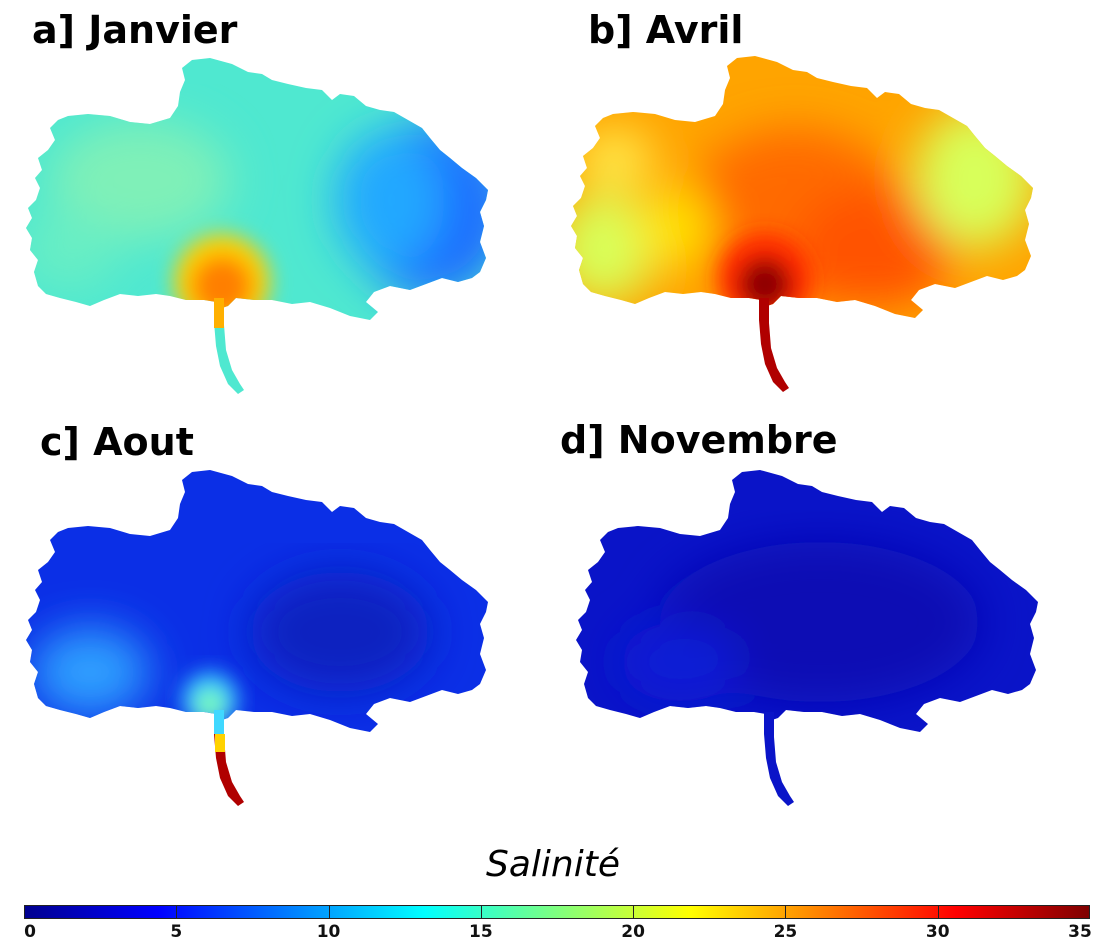 Image resolution: width=1106 pixels, height=949 pixels. What do you see at coordinates (633, 932) in the screenshot?
I see `colorbar-tick-label: 20` at bounding box center [633, 932].